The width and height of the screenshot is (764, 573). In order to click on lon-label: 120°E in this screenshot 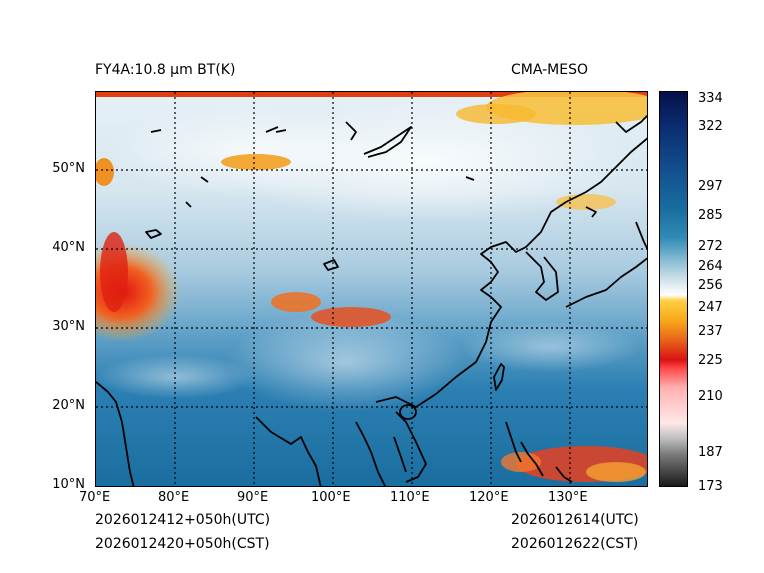, I will do `click(489, 497)`.